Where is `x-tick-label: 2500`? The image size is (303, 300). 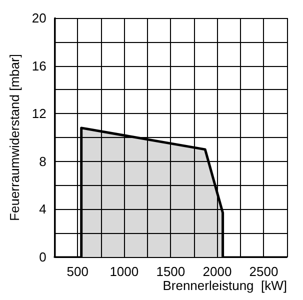
x-tick-label: 2500 is located at coordinates (263, 271).